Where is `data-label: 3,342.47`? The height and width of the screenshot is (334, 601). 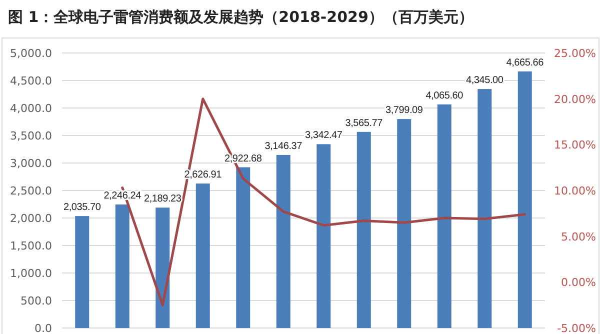 data-label: 3,342.47 is located at coordinates (323, 136).